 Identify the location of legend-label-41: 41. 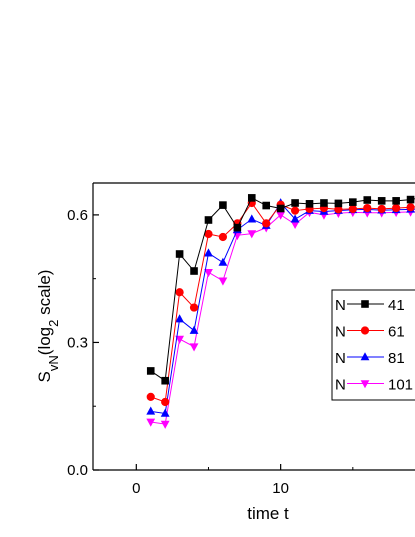
(396, 305).